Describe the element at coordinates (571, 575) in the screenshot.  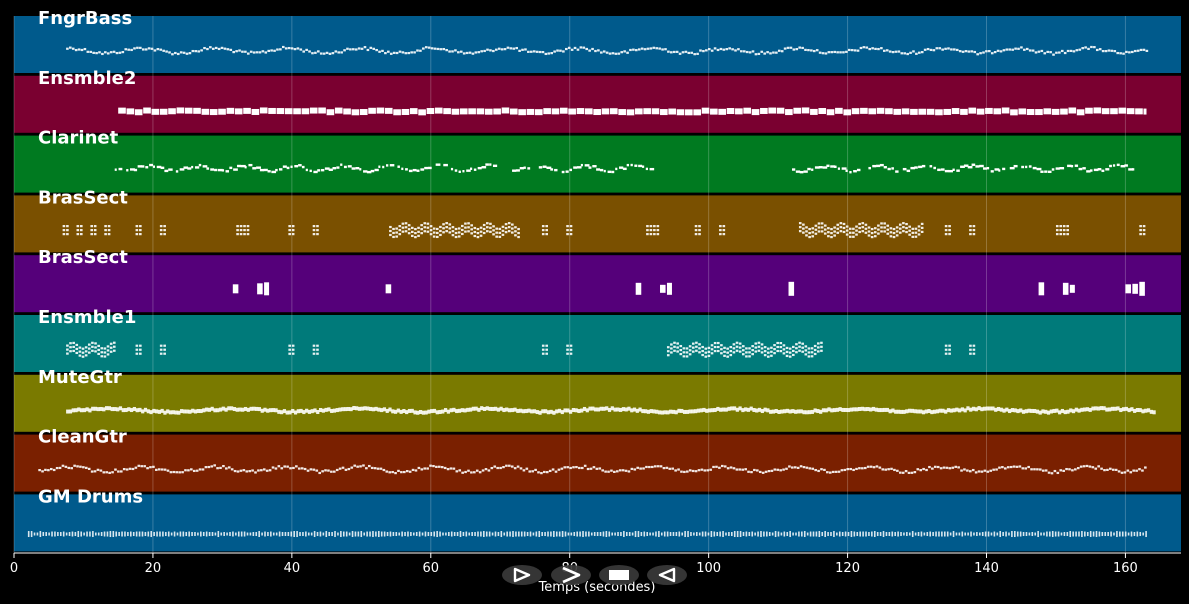
I see `play-button` at that location.